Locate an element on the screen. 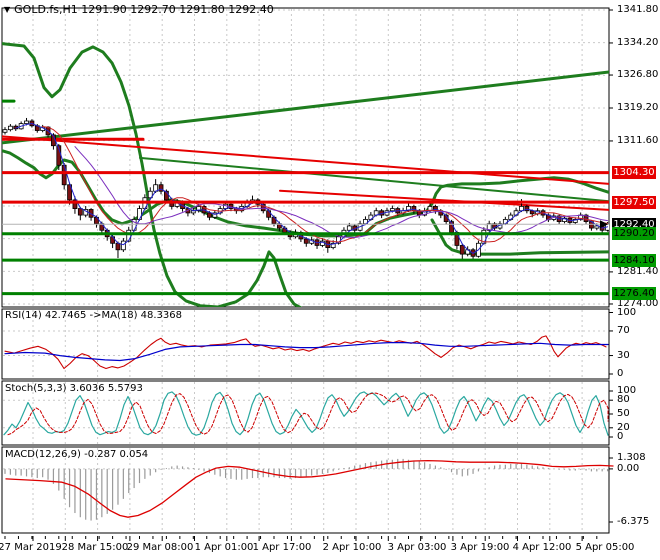  rsi-indicator-label: RSI(14) 42.7465 ->MA(18) 48.3368 is located at coordinates (93, 315).